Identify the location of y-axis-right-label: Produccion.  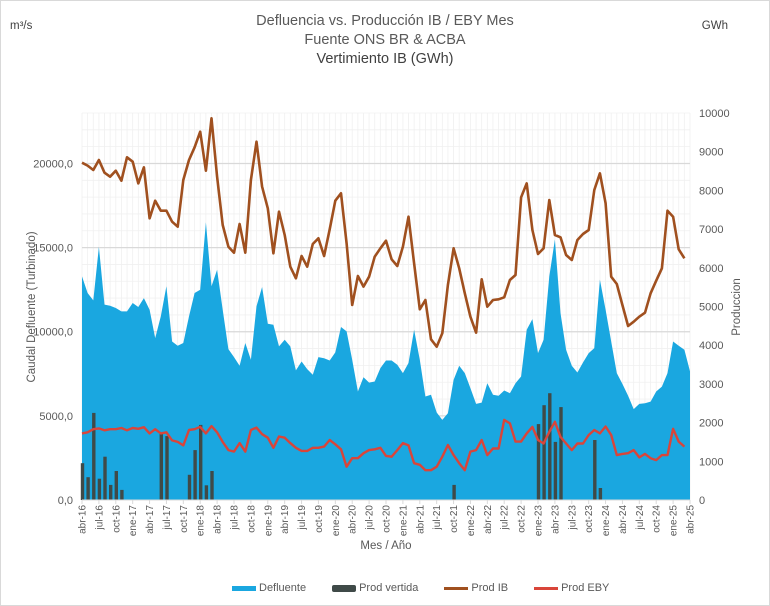
(737, 307).